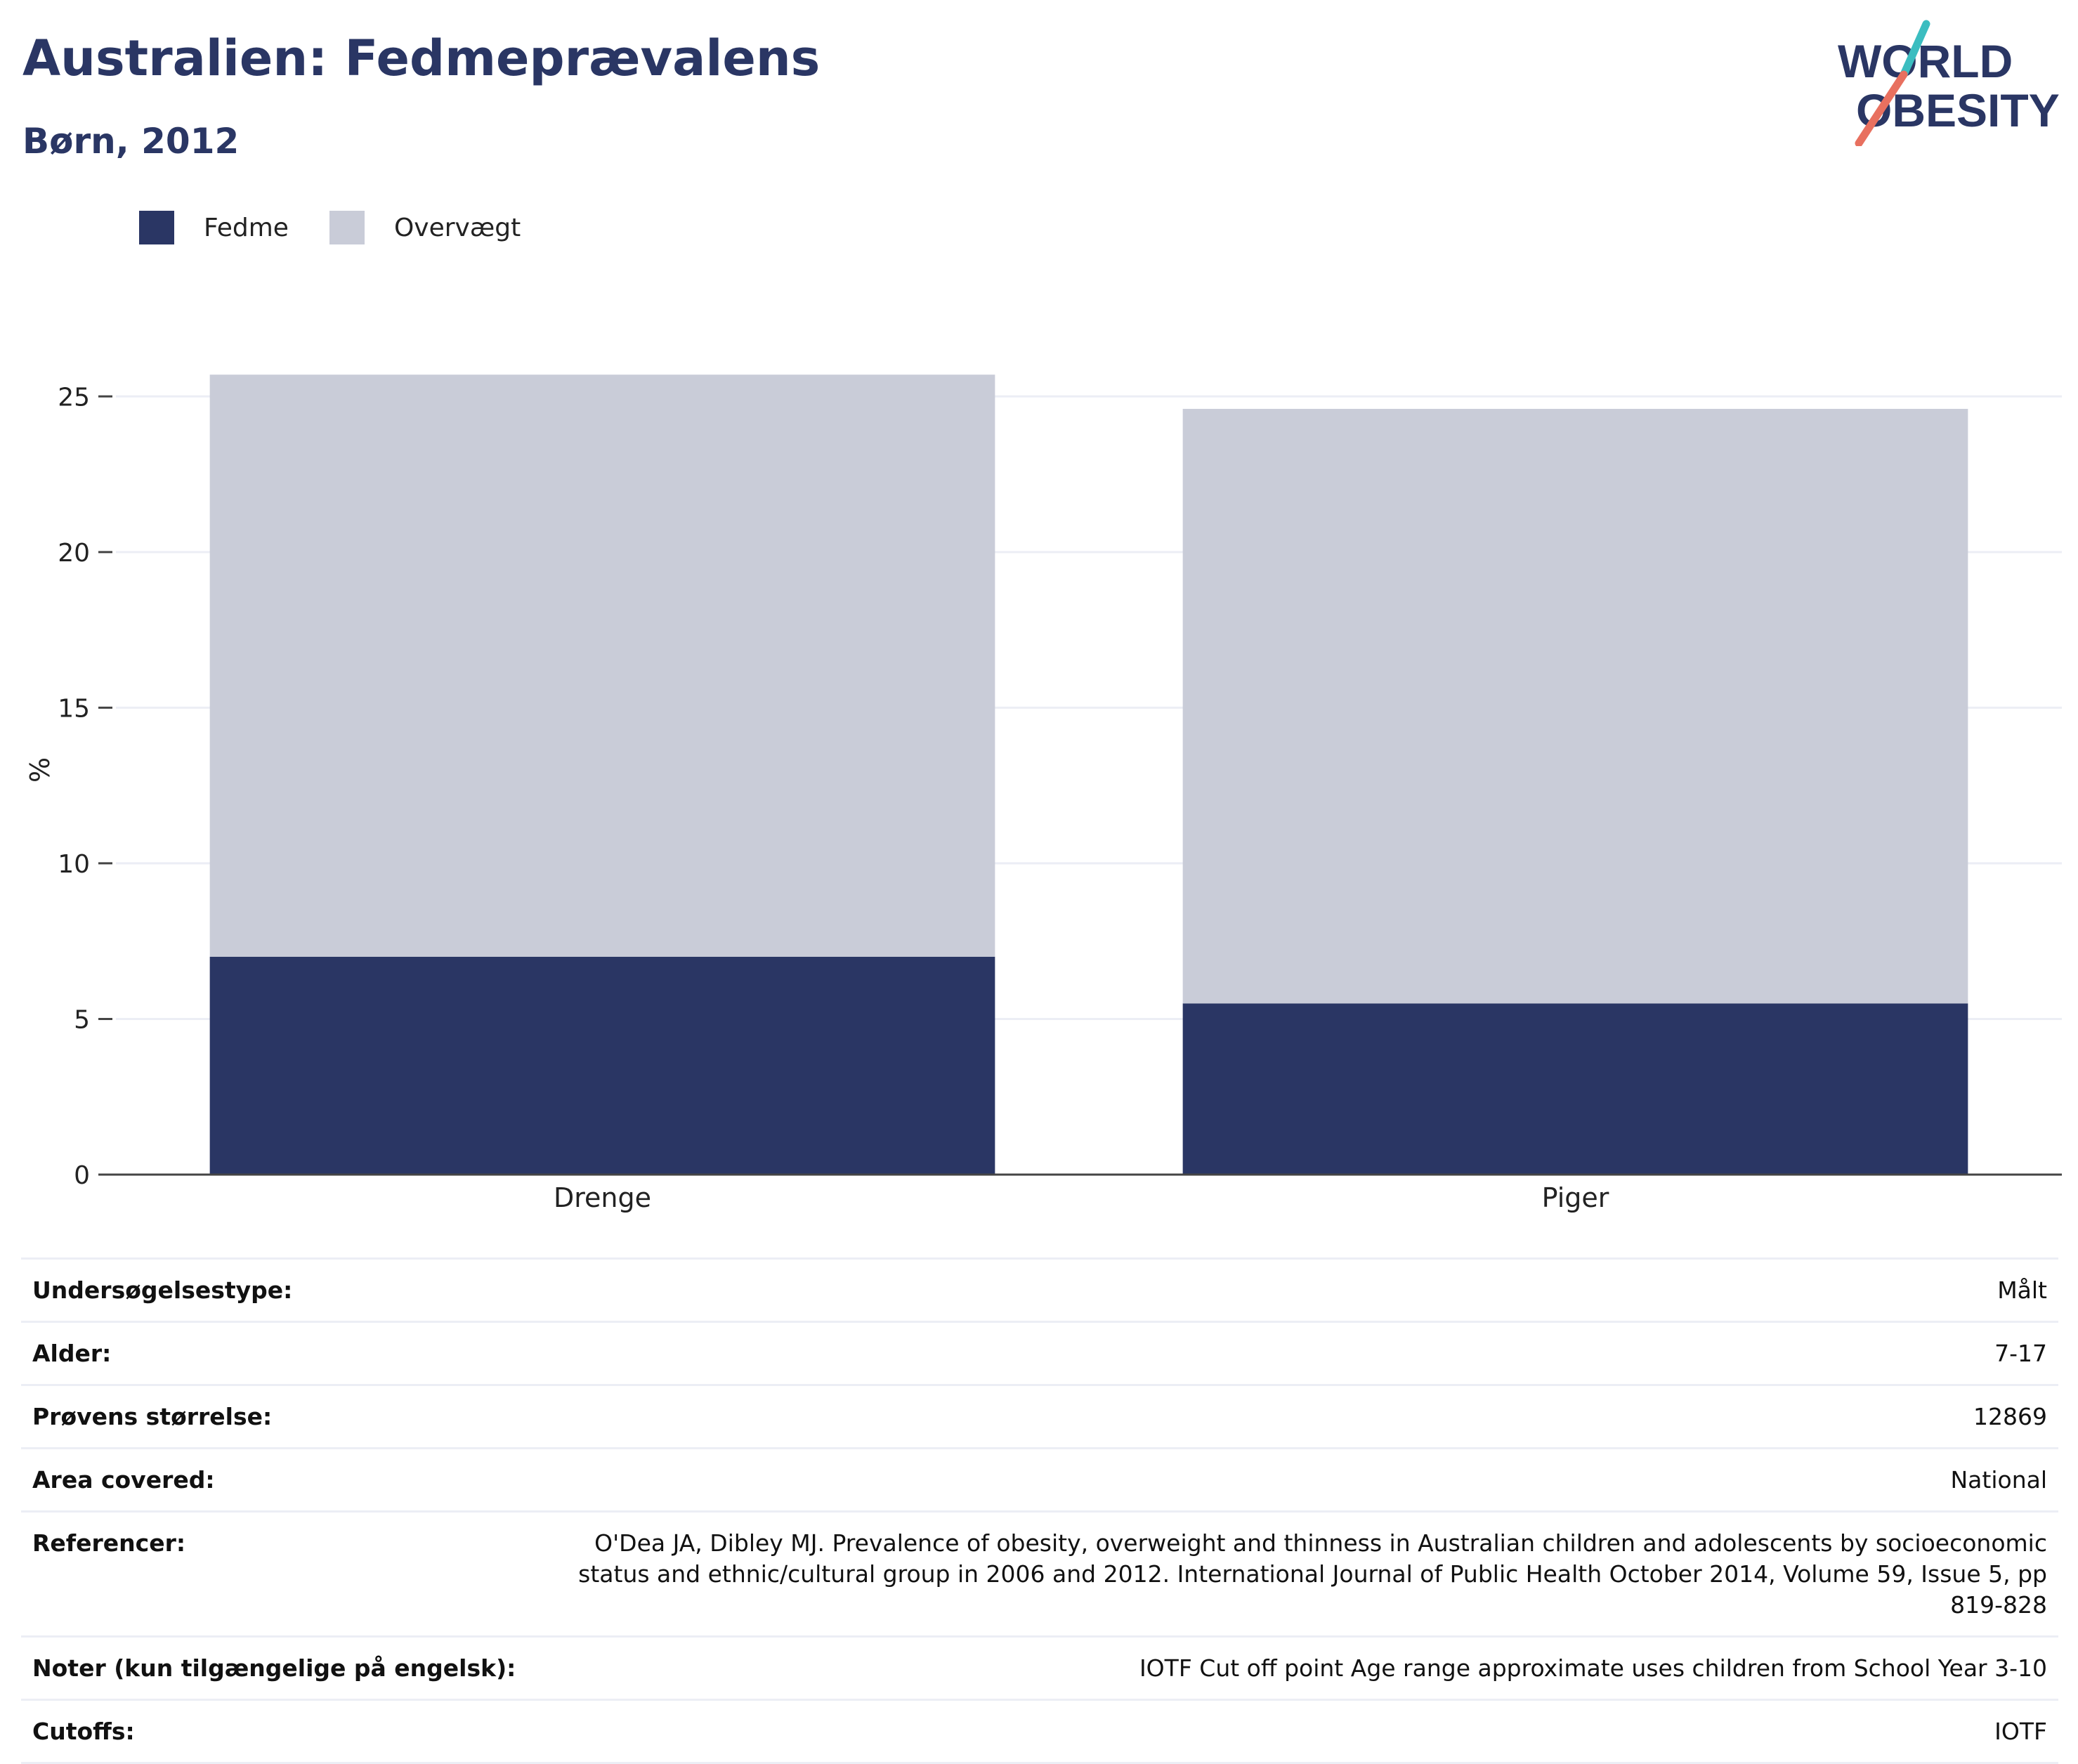 Image resolution: width=2078 pixels, height=1764 pixels. I want to click on detail-key: Alder:, so click(72, 1353).